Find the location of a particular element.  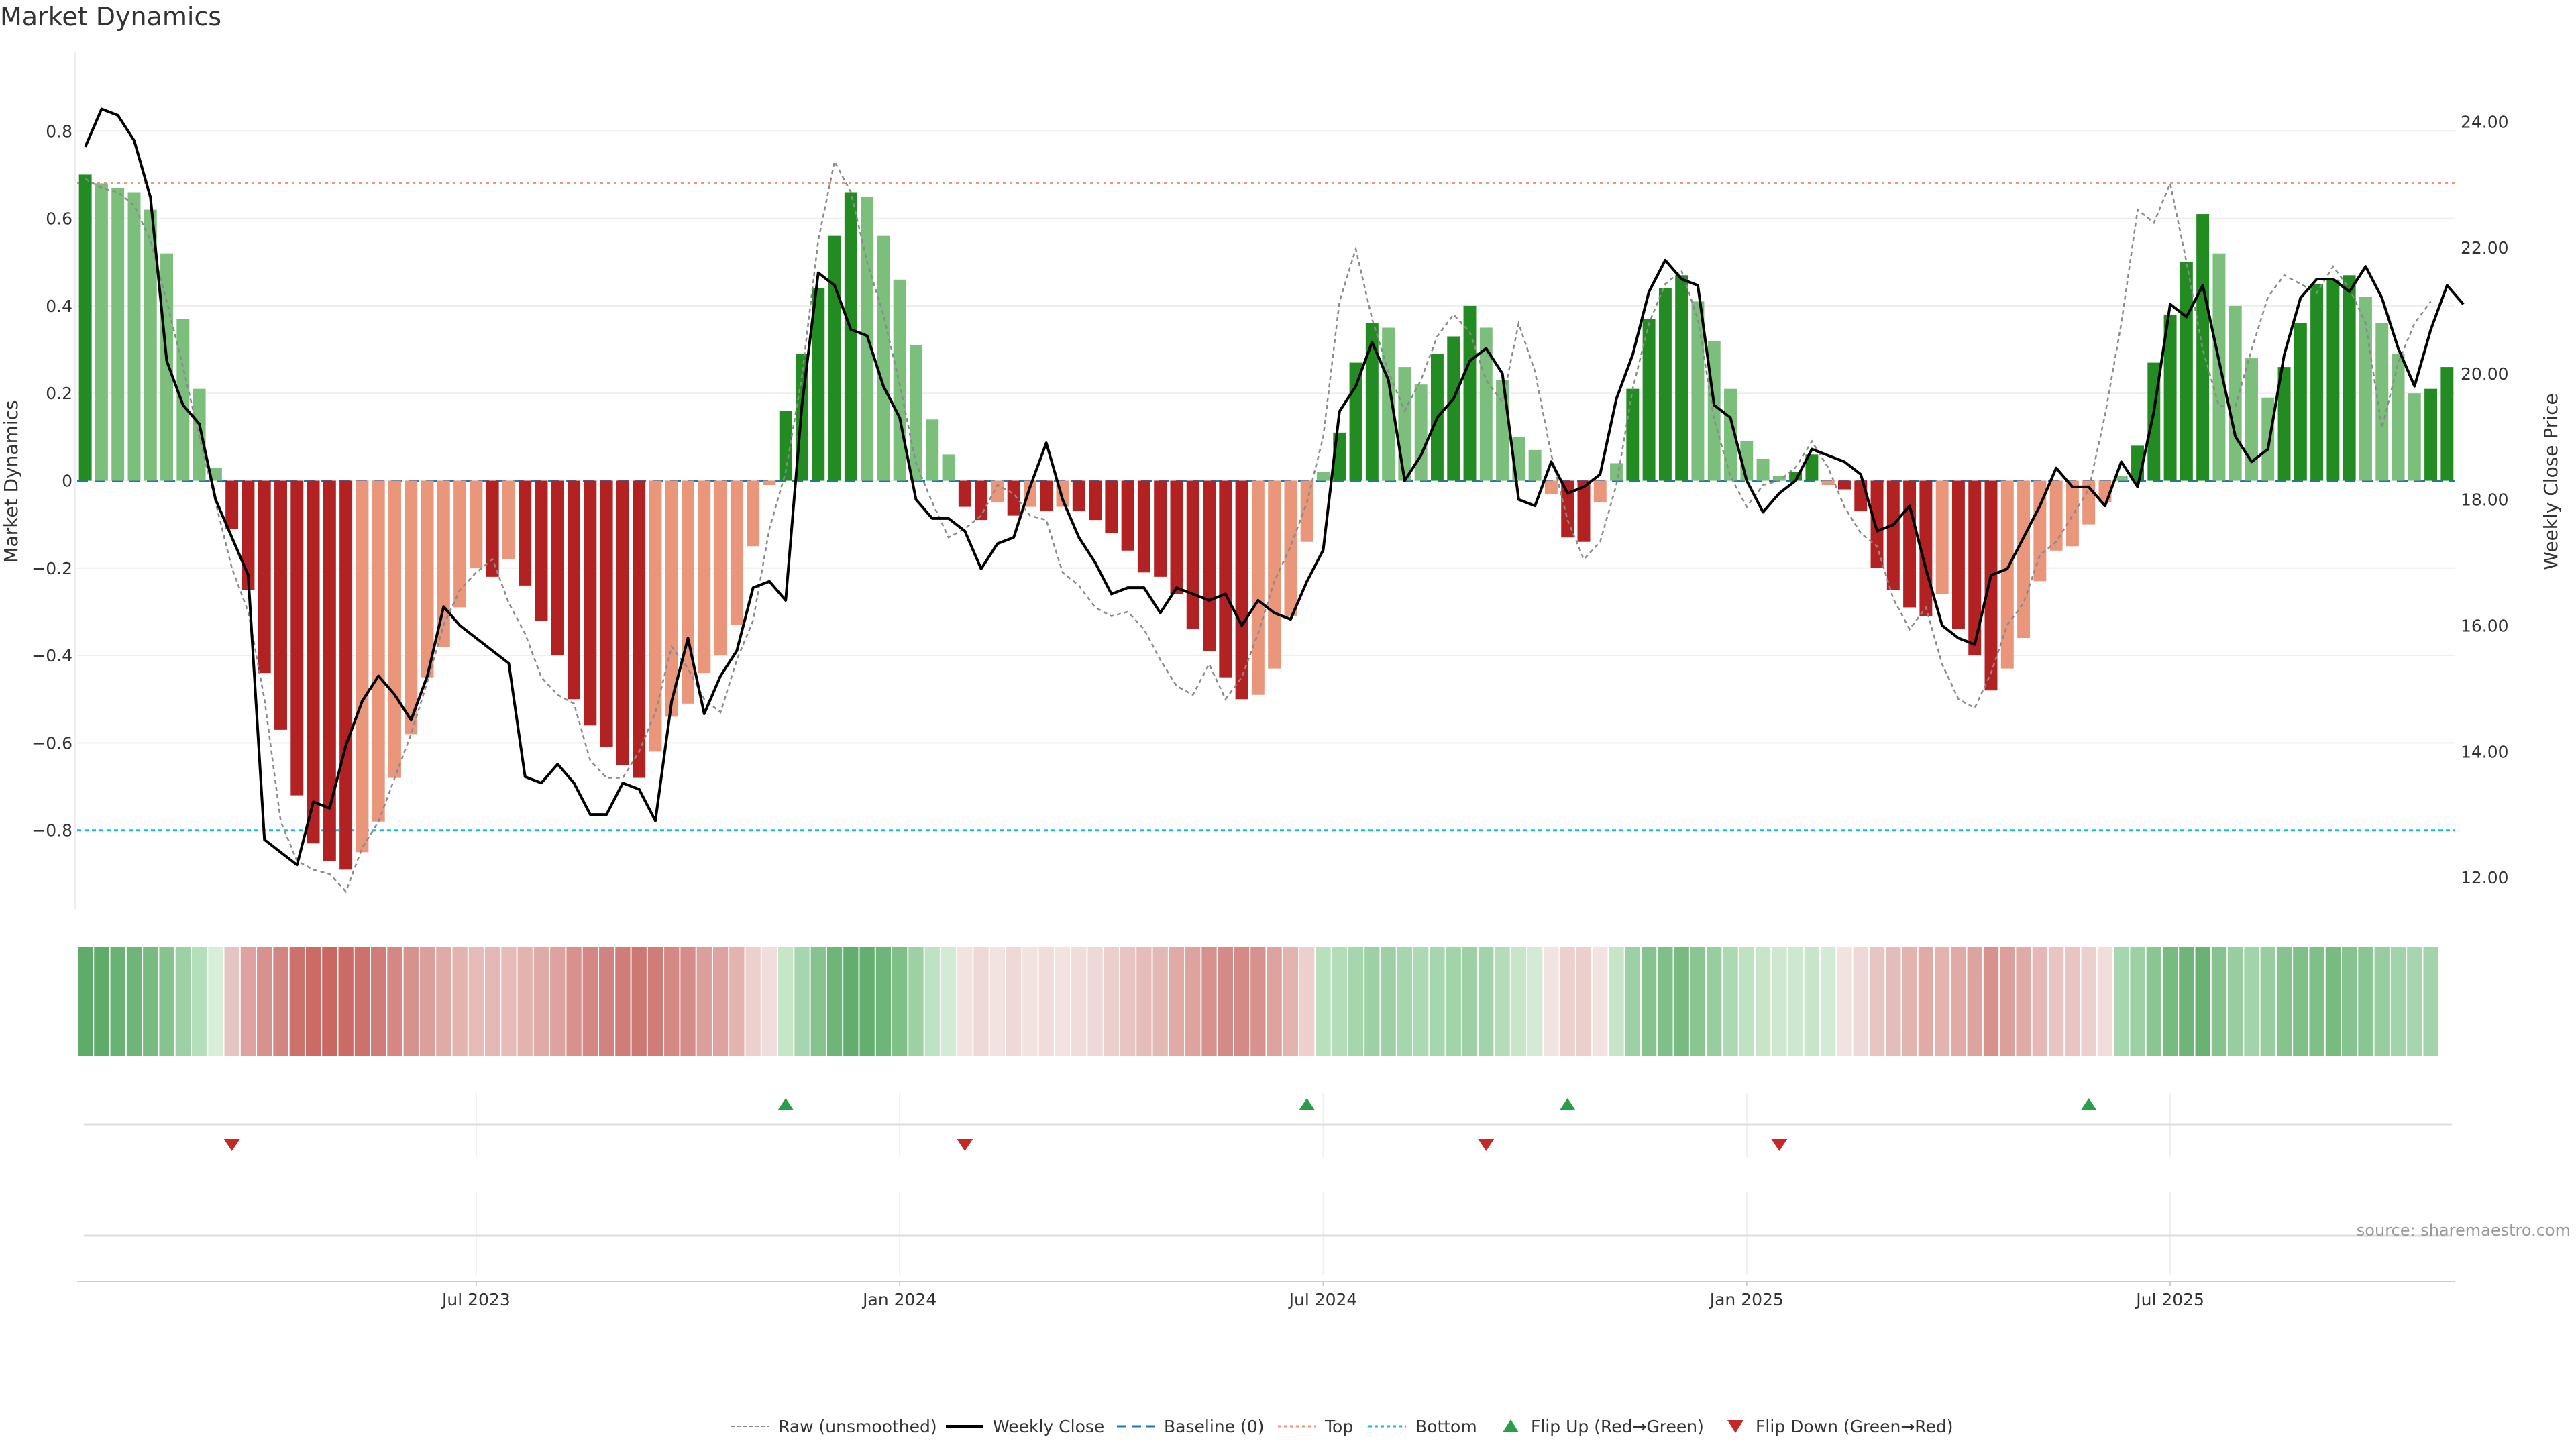

legend-swatch is located at coordinates (1735, 1426).